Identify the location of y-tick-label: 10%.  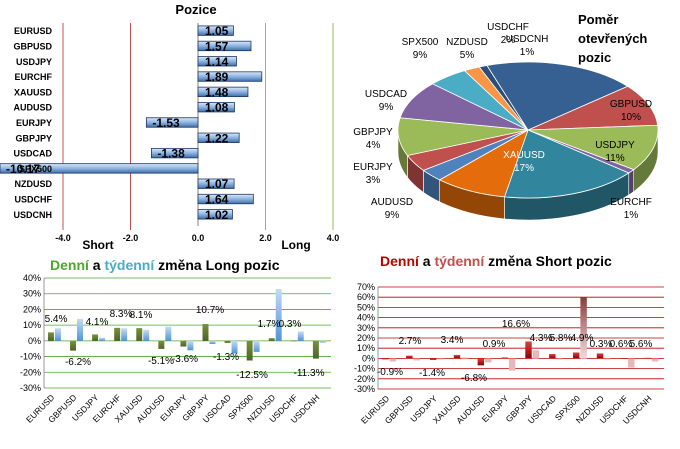
(366, 348).